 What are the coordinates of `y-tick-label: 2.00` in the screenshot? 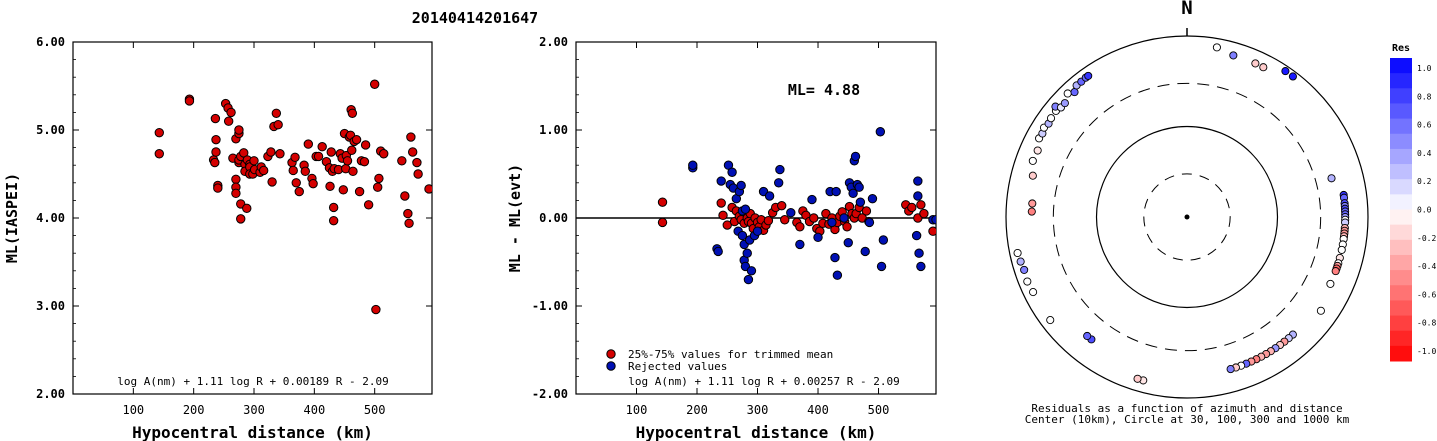 It's located at (50, 394).